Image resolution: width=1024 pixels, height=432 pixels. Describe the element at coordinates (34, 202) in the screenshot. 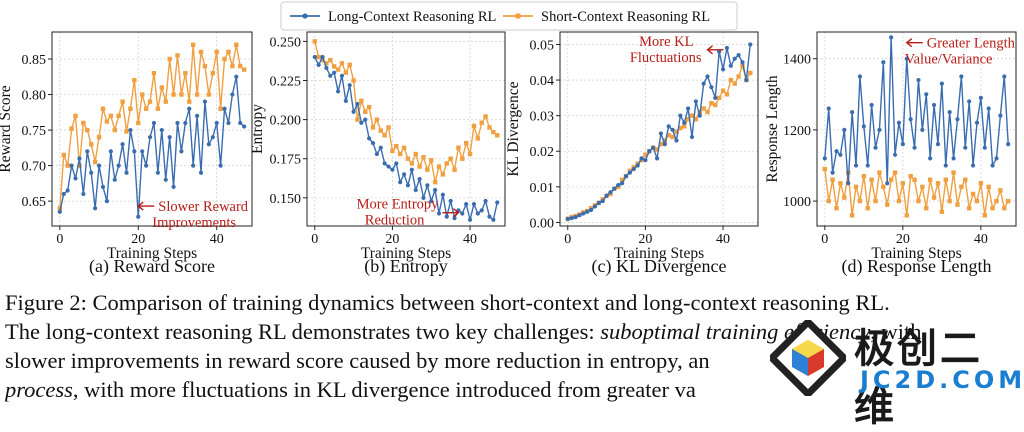

I see `y-tick-label-0: 0.65` at that location.